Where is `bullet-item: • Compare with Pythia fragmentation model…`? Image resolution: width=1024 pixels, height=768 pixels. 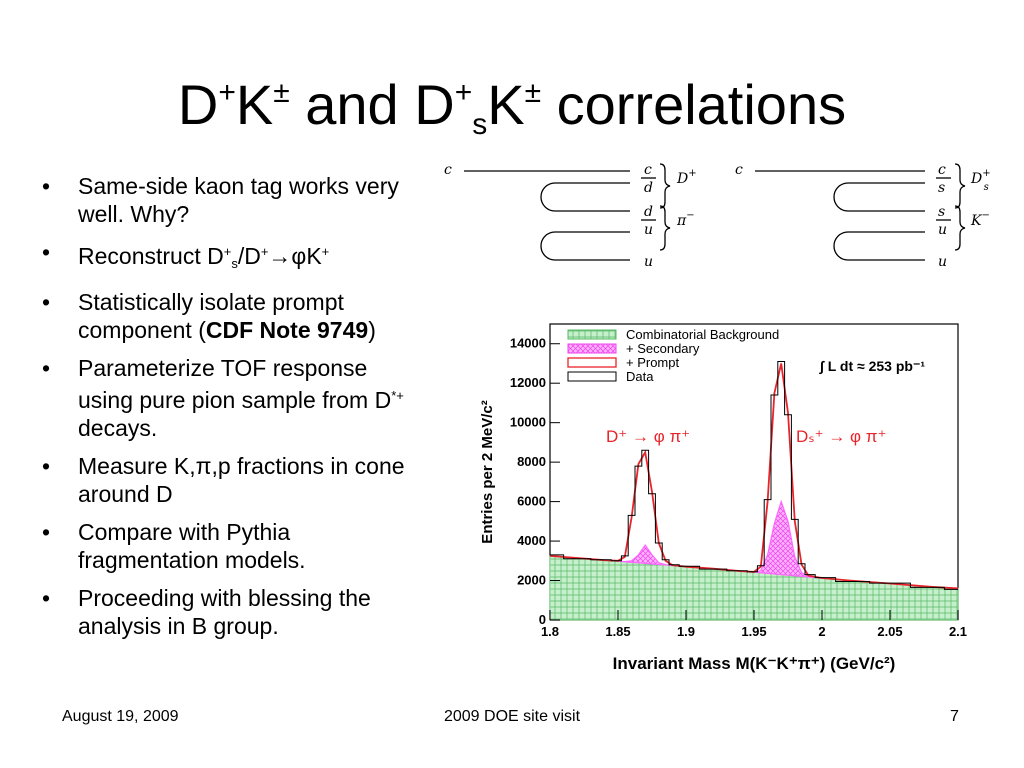
bullet-item: • Compare with Pythia fragmentation model… is located at coordinates (174, 546).